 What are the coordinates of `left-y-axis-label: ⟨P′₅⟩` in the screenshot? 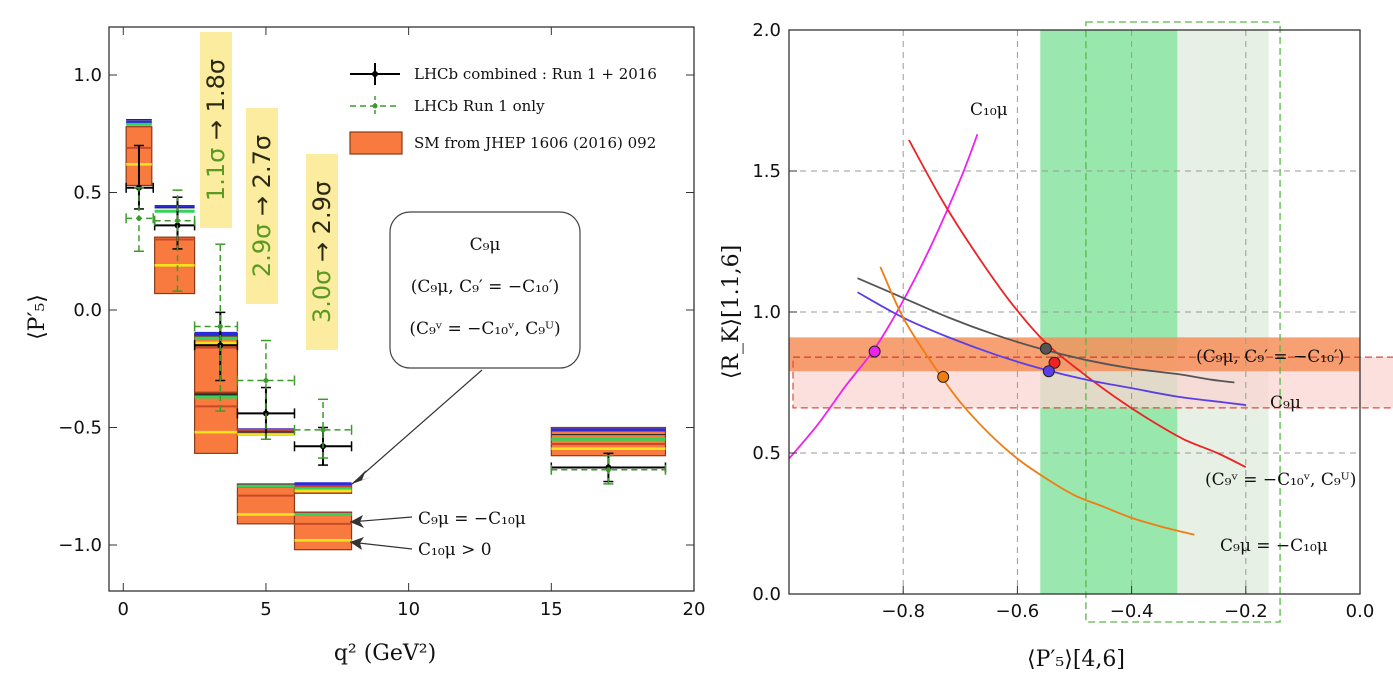 It's located at (37, 317).